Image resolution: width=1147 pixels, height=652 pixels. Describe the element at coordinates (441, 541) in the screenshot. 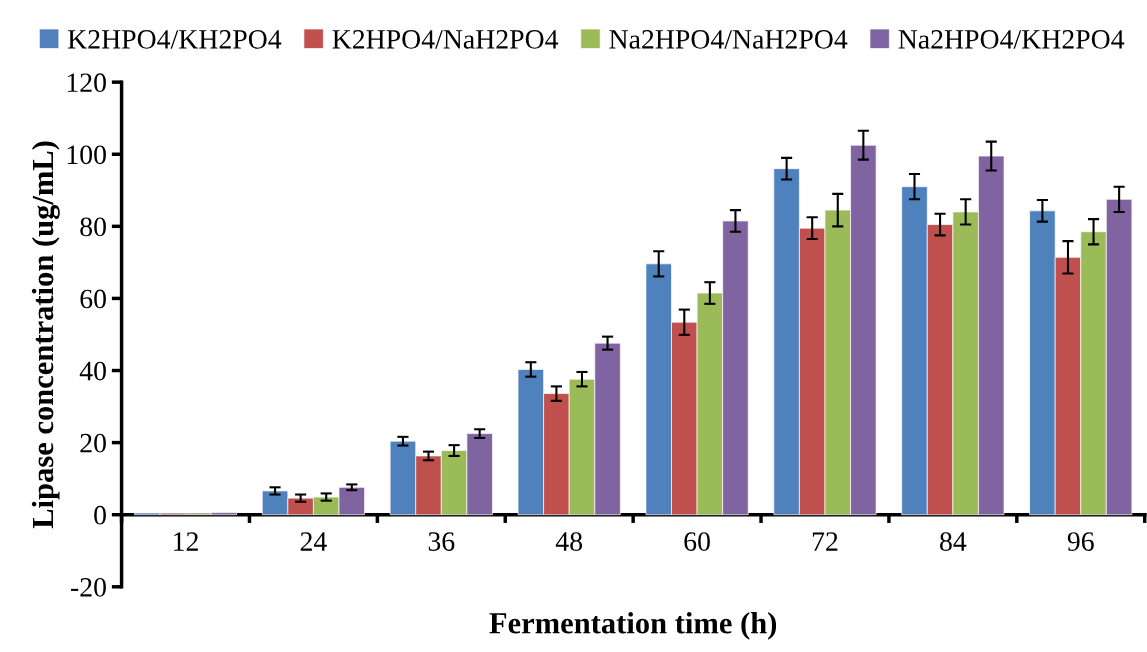

I see `x-tick-label: 36` at that location.